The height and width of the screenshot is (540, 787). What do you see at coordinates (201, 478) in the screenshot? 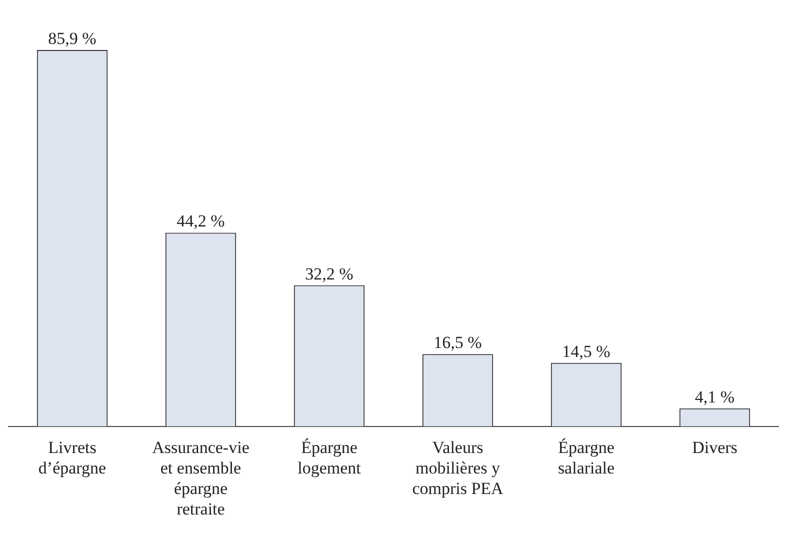
I see `x-tick-label: Assurance-vie et ensemble épargne retraite` at bounding box center [201, 478].